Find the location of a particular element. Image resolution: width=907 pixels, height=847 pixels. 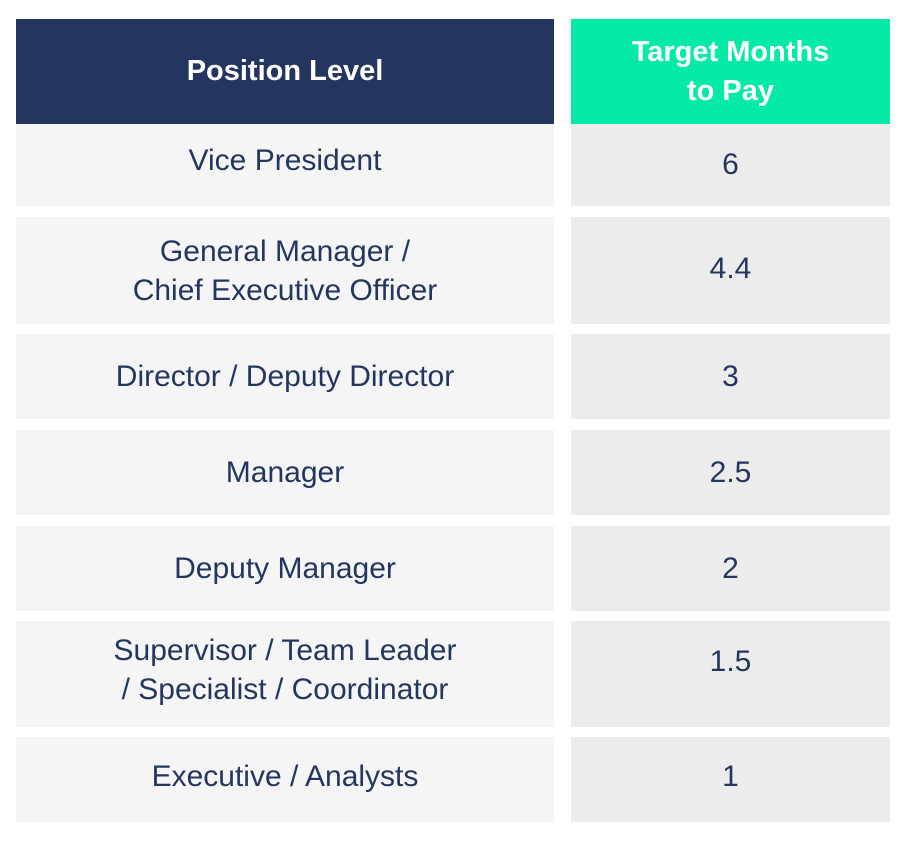

table-row: Manager 2.5 is located at coordinates (453, 472).